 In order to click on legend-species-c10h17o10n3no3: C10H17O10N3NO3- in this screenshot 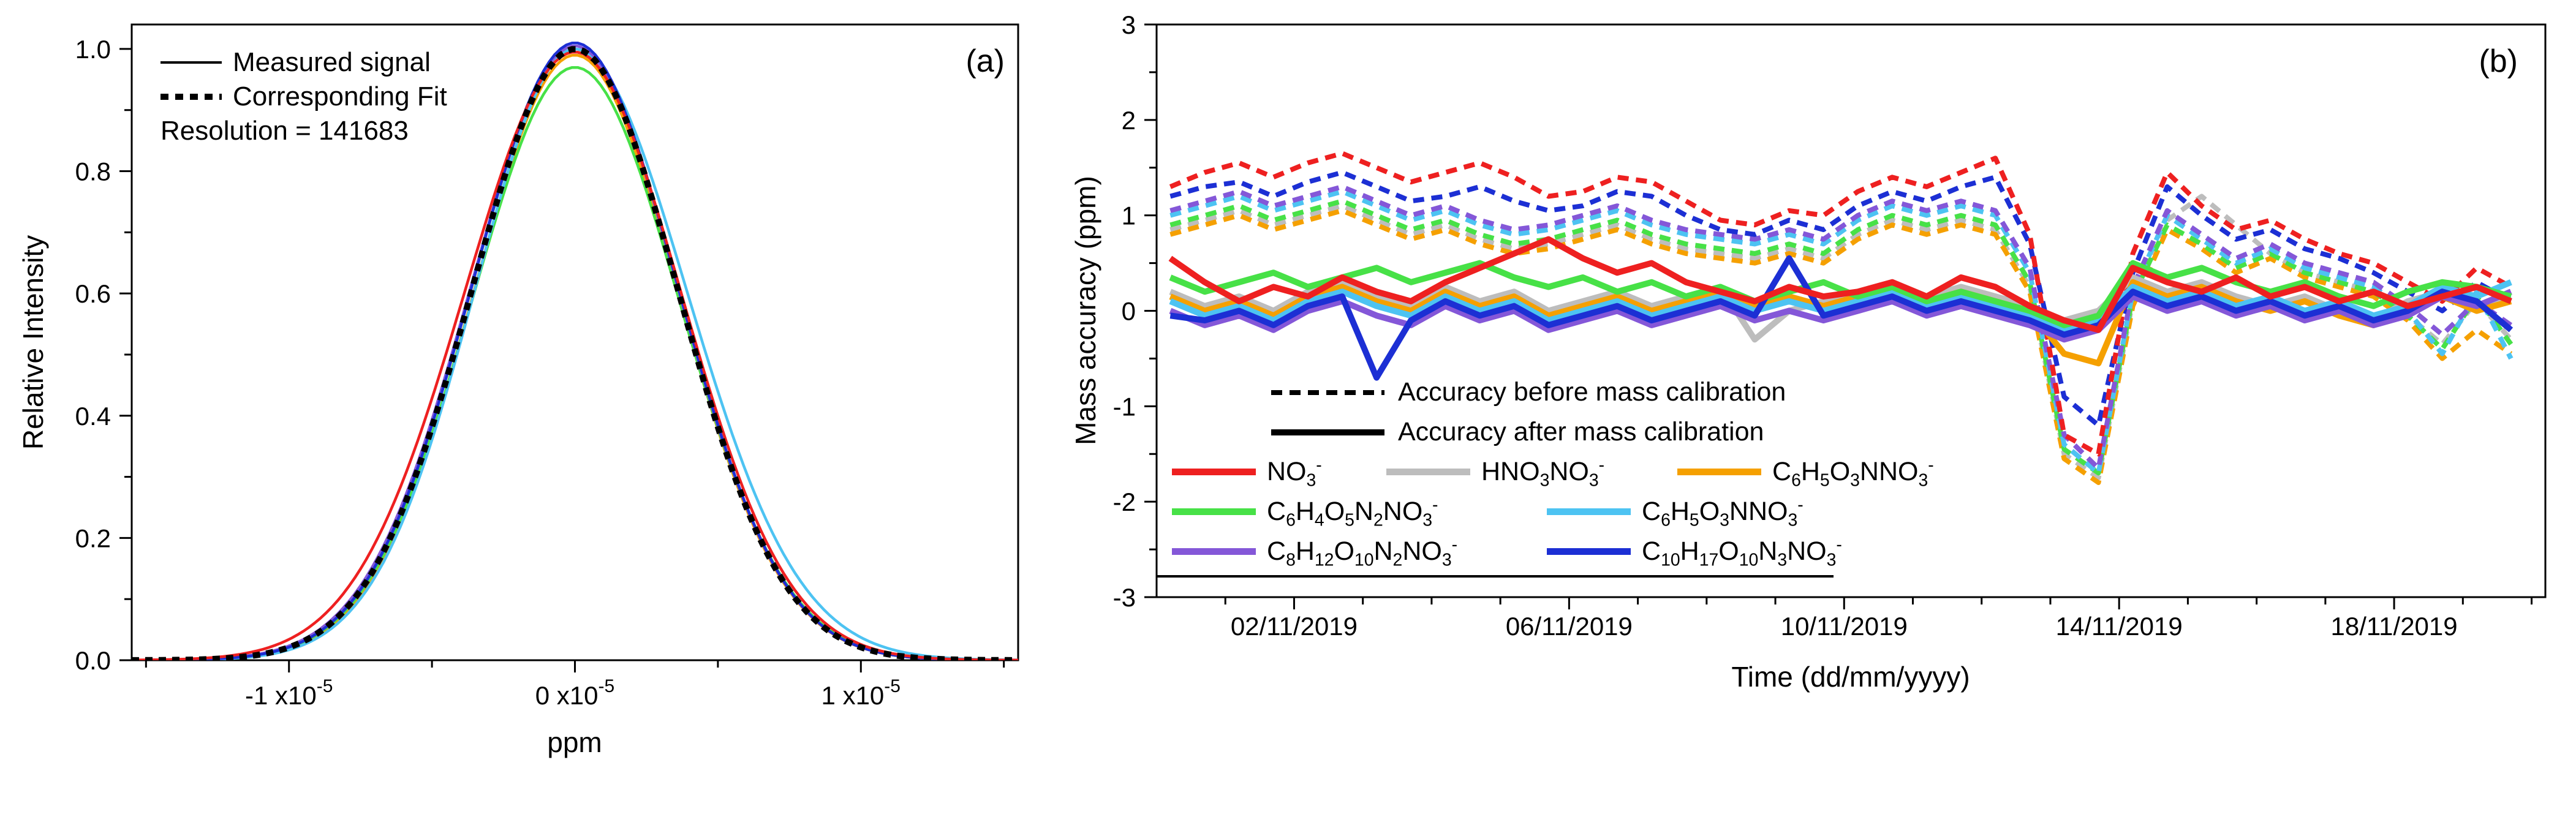, I will do `click(1694, 552)`.